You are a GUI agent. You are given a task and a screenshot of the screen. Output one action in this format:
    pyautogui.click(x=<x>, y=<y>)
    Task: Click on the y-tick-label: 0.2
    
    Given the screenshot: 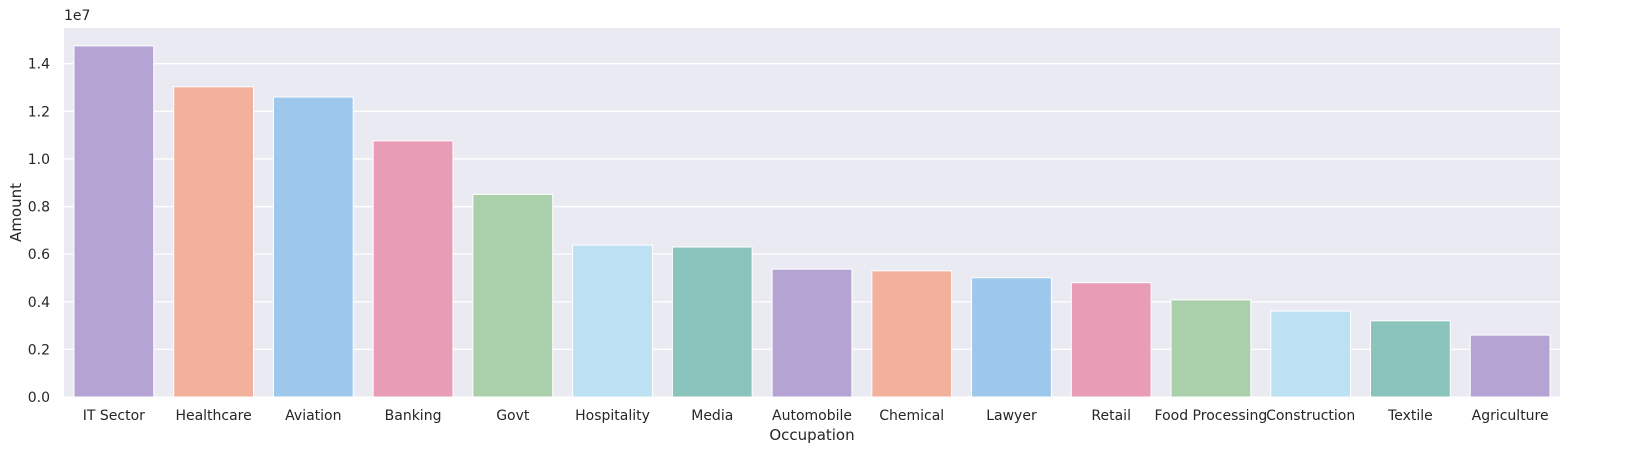 What is the action you would take?
    pyautogui.click(x=39, y=350)
    